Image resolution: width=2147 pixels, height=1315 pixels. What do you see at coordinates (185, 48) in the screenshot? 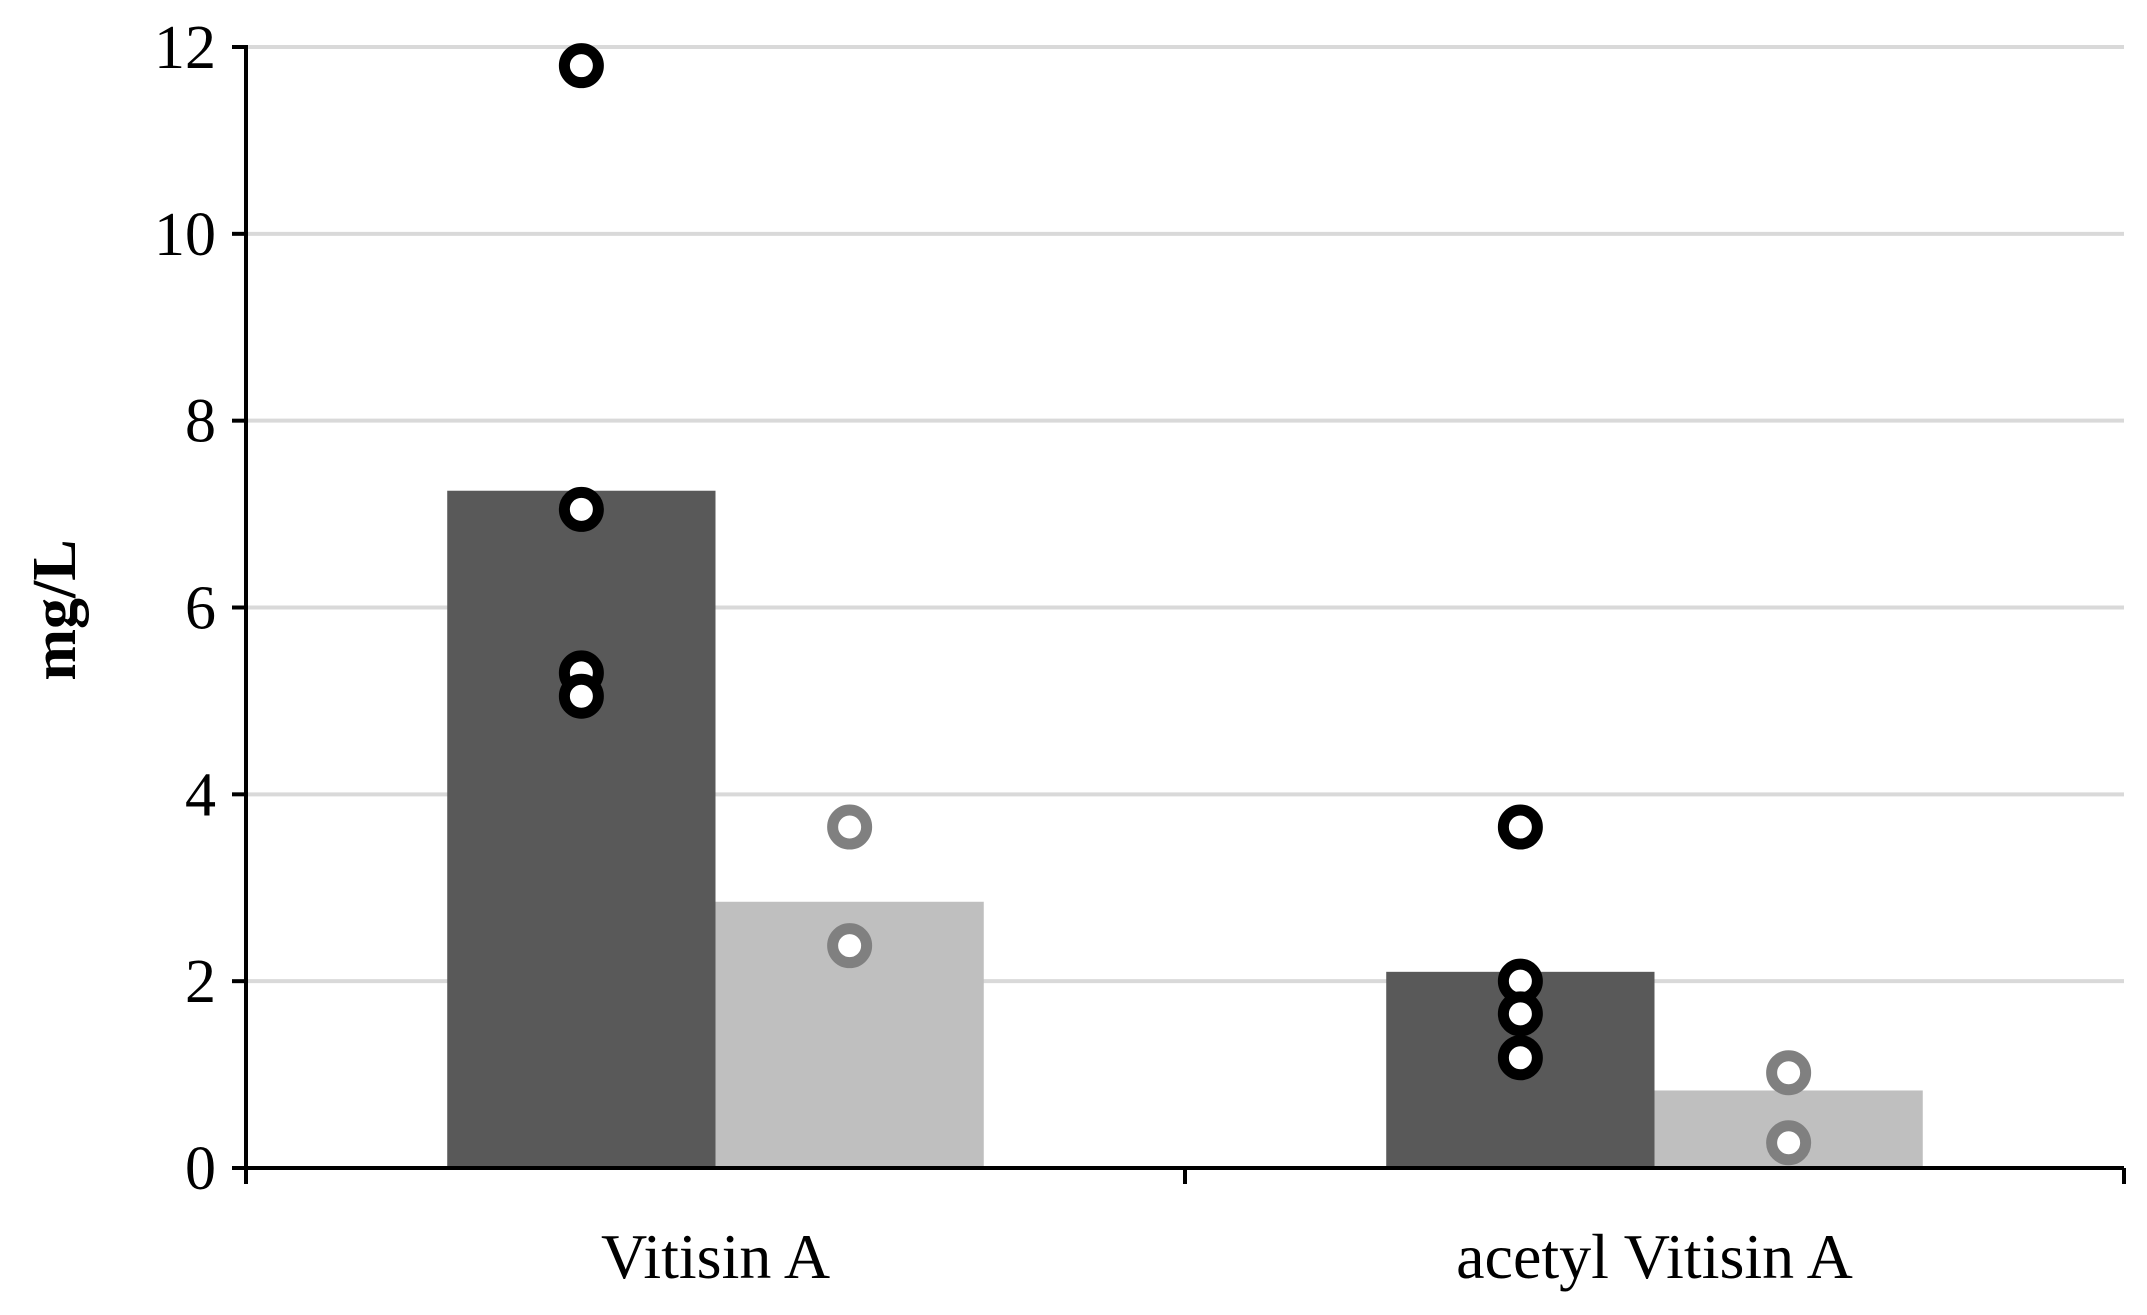
I see `y-tick-label: 12` at bounding box center [185, 48].